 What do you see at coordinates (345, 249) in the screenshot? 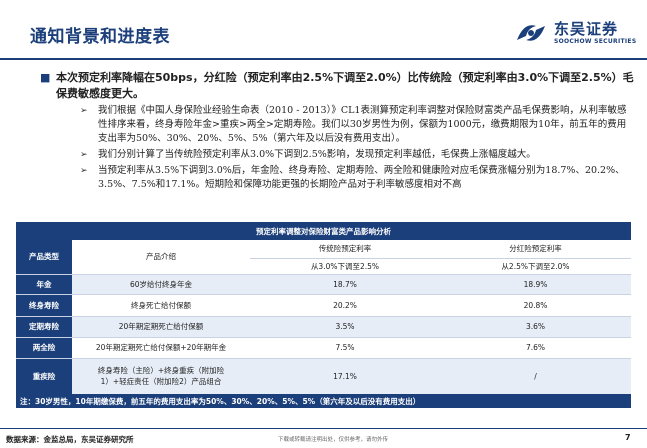
I see `header-traditional-rate: 传统险预定利率` at bounding box center [345, 249].